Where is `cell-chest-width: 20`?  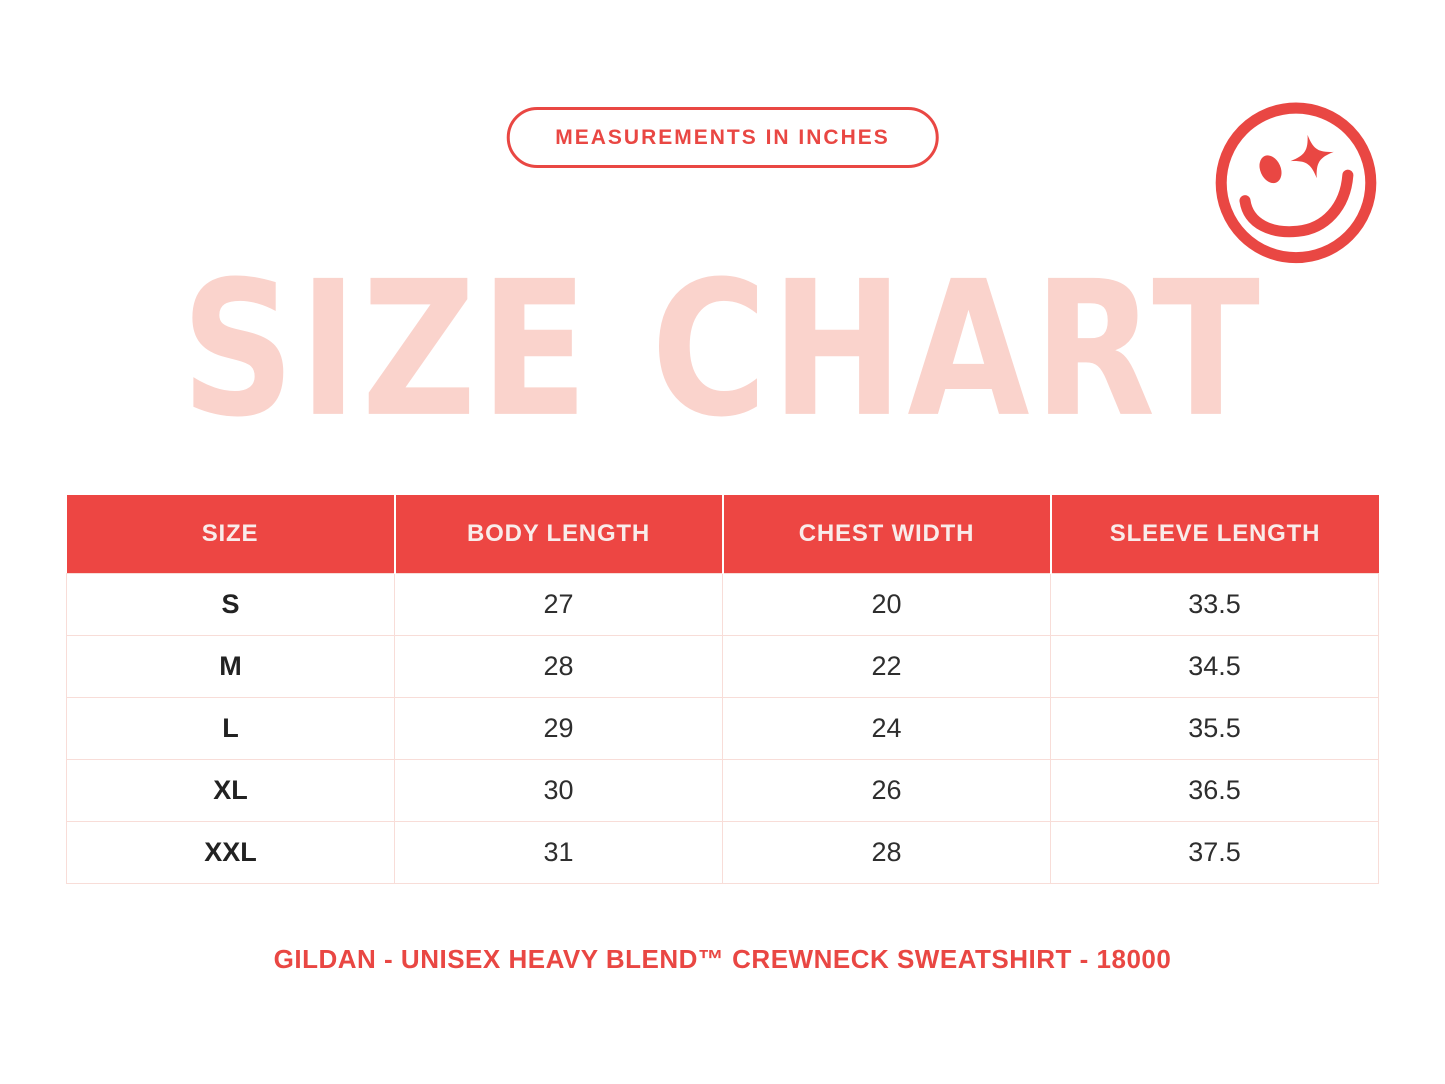 cell-chest-width: 20 is located at coordinates (886, 604).